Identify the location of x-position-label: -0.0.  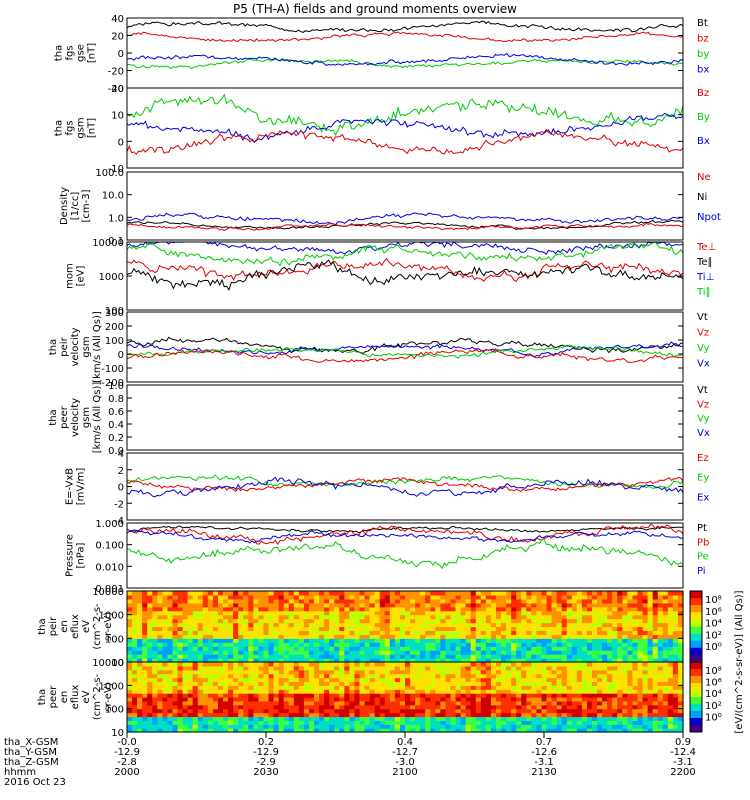
(127, 742).